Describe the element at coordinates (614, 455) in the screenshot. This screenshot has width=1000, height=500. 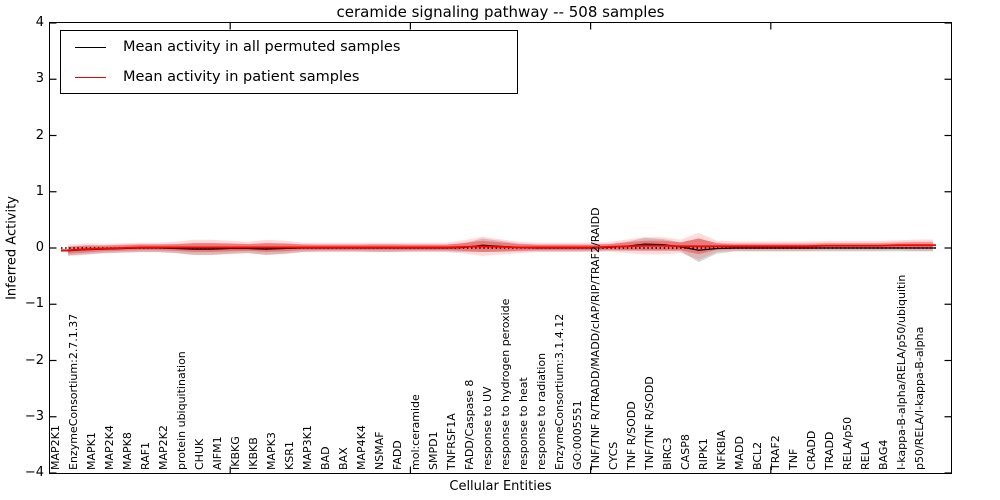
I see `x-tick-label: CYCS` at that location.